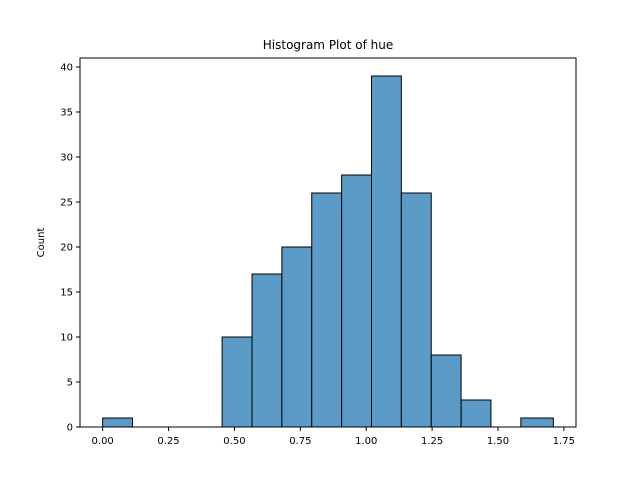  What do you see at coordinates (66, 203) in the screenshot?
I see `y-tick-label: 25` at bounding box center [66, 203].